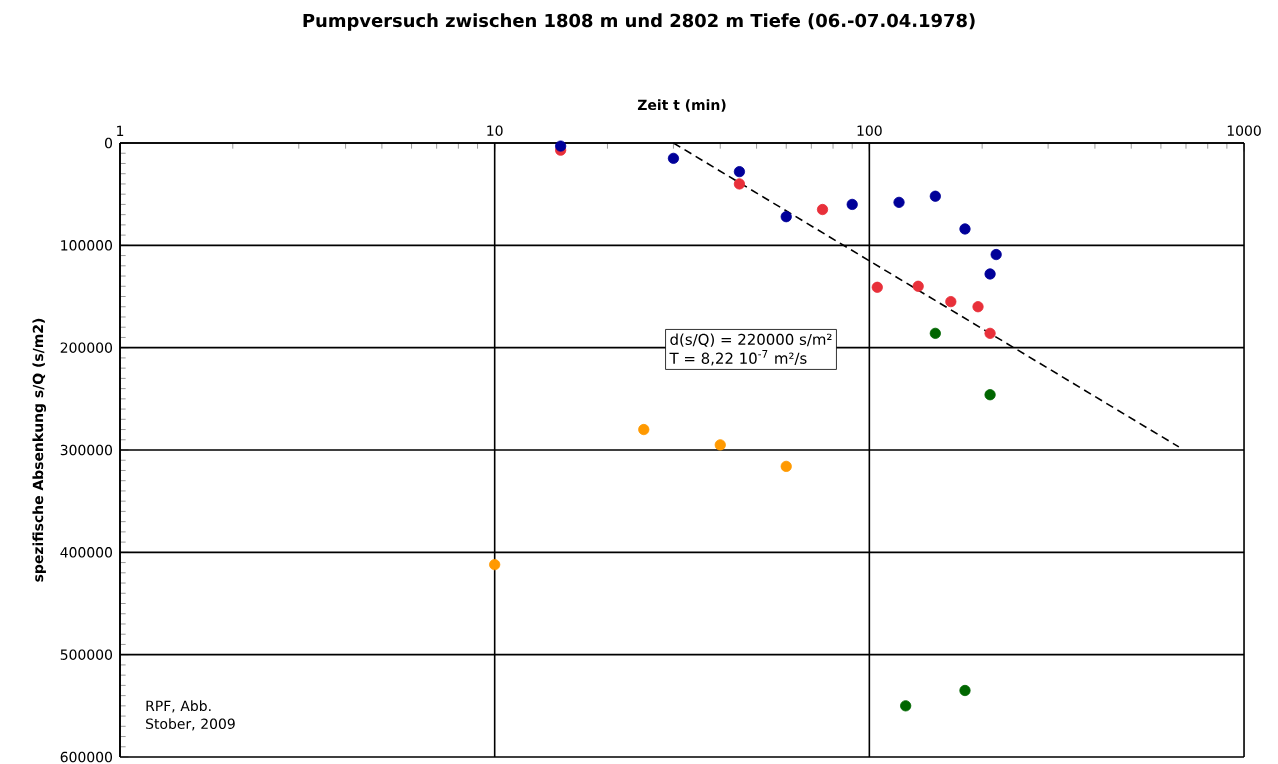 Image resolution: width=1278 pixels, height=764 pixels. What do you see at coordinates (86, 757) in the screenshot?
I see `y-tick-label: 600000` at bounding box center [86, 757].